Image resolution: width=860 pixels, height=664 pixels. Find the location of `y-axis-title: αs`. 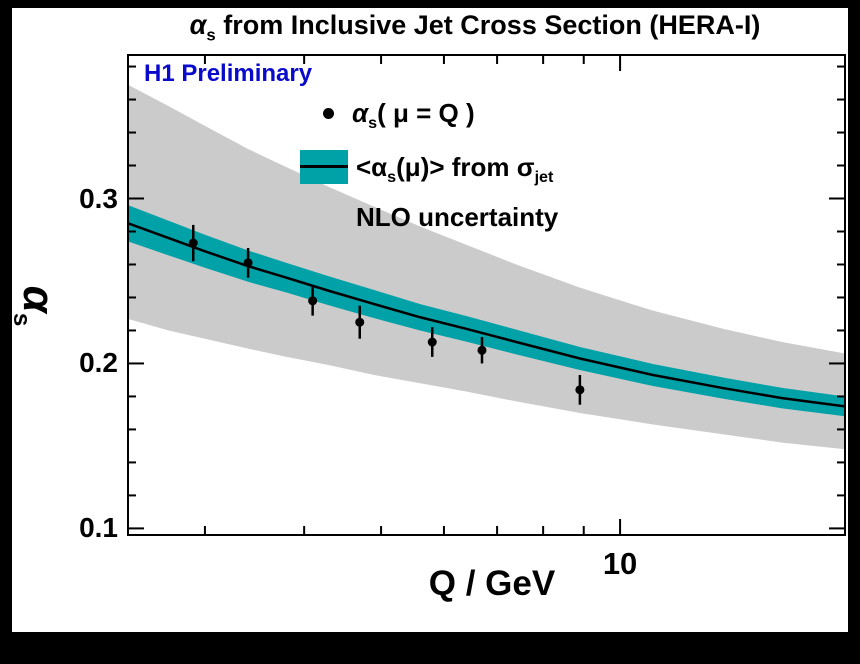

y-axis-title: αs is located at coordinates (39, 306).